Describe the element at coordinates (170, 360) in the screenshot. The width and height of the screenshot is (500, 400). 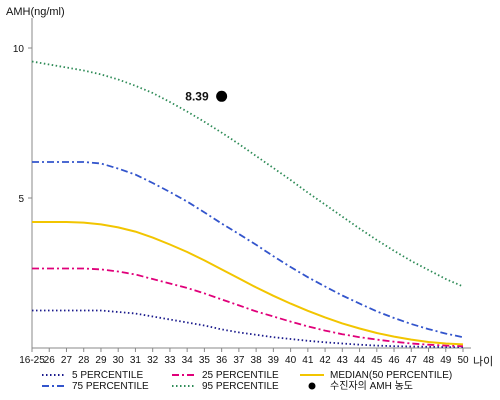
I see `x-tick-label: 33` at that location.